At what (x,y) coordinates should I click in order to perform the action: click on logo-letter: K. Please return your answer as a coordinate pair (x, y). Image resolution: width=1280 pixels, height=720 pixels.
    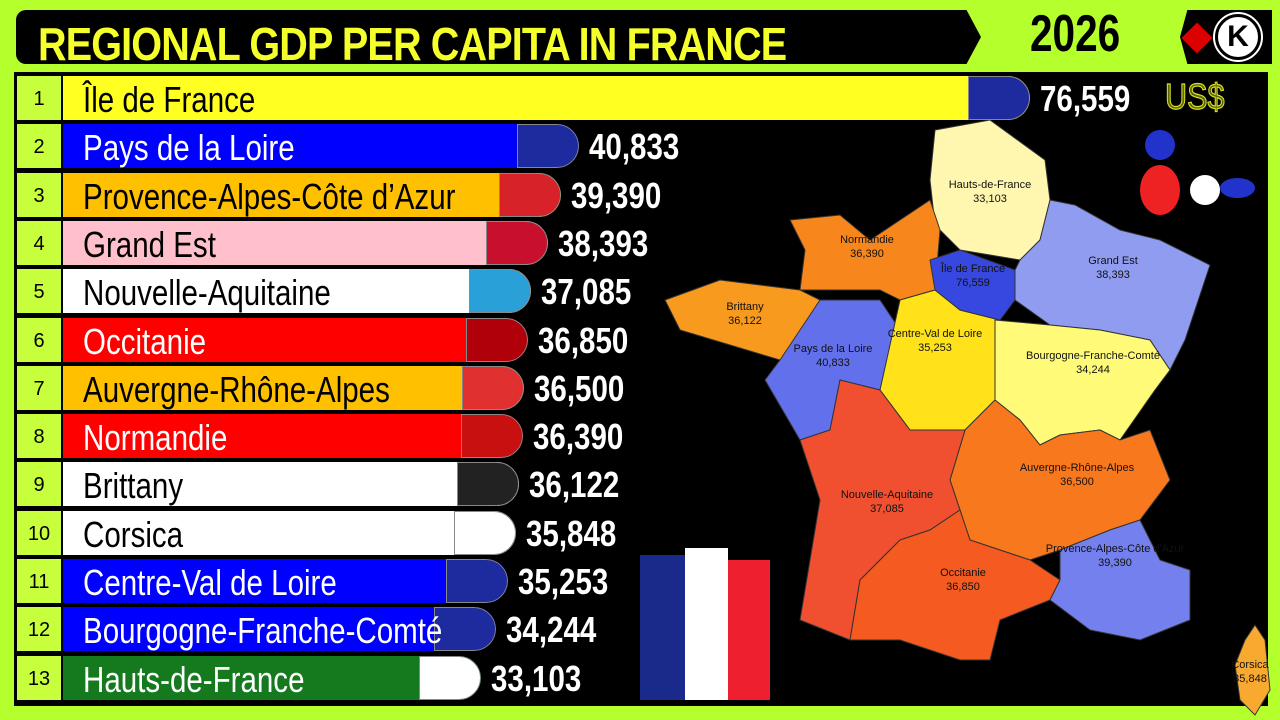
    Looking at the image, I should click on (1238, 36).